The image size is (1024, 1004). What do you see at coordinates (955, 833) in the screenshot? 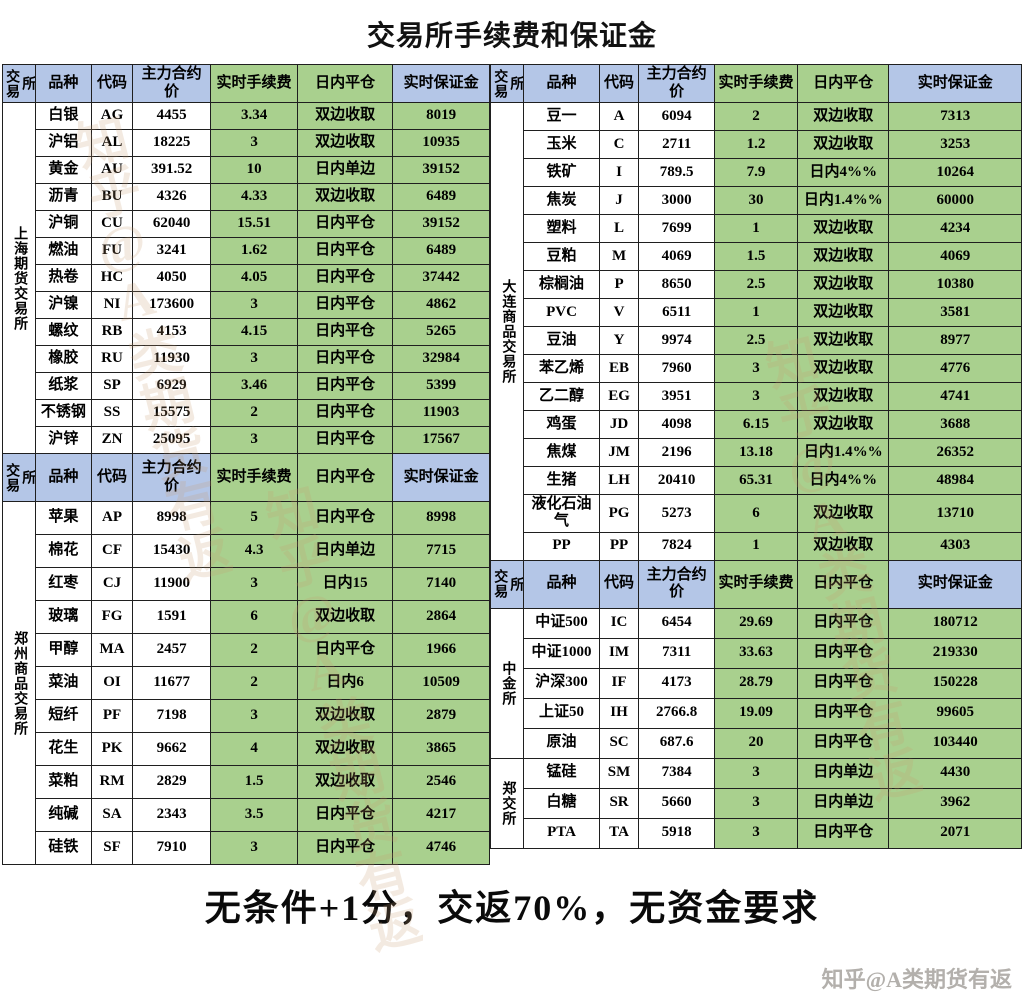
I see `realtime-margin: 2071` at bounding box center [955, 833].